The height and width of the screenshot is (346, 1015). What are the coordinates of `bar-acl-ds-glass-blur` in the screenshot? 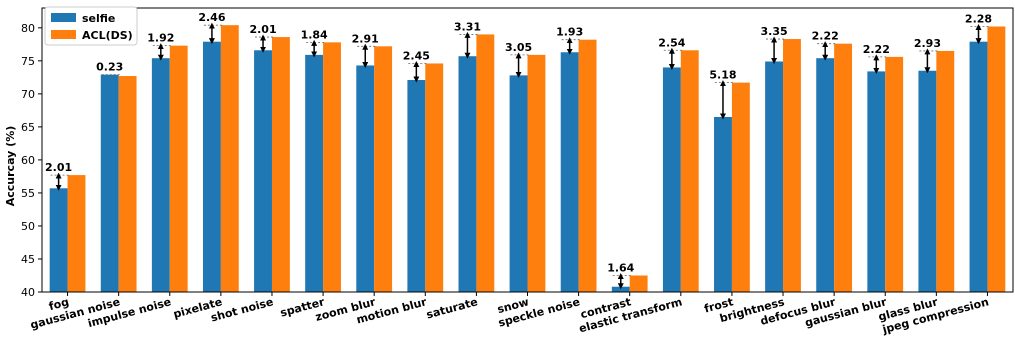 It's located at (945, 171).